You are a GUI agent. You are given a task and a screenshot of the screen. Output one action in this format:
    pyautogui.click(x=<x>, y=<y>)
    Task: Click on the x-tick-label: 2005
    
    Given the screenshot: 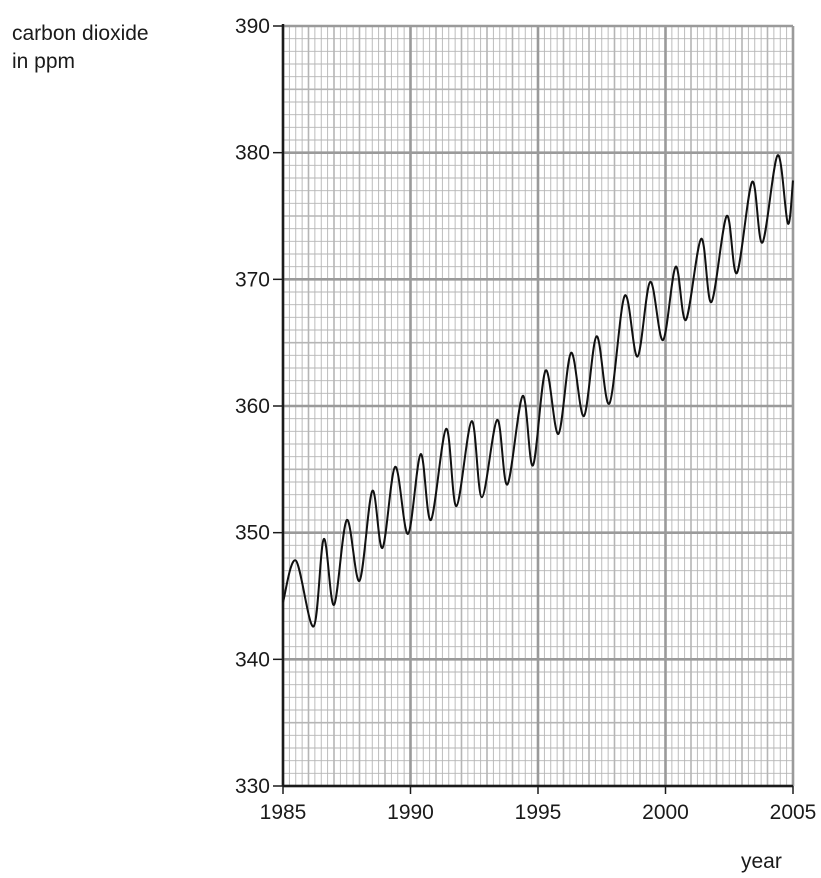 What is the action you would take?
    pyautogui.click(x=793, y=812)
    